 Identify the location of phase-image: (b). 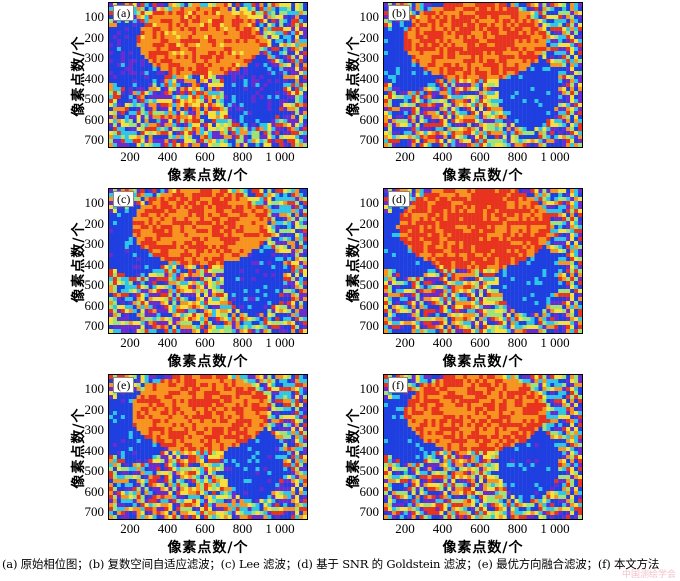
(483, 75).